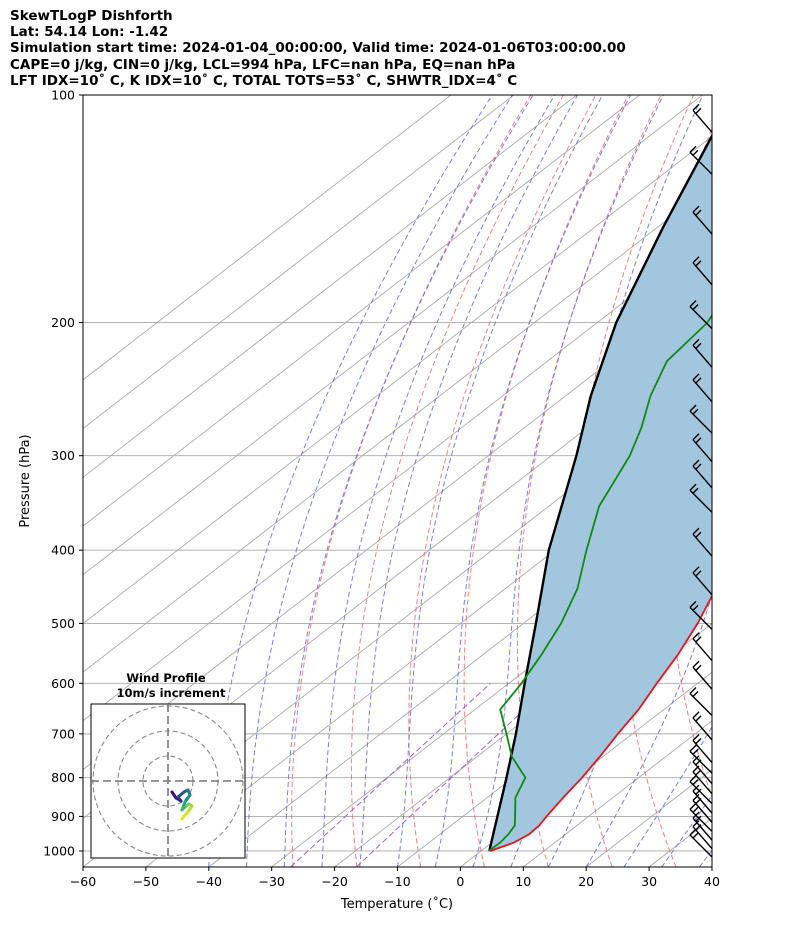 The height and width of the screenshot is (937, 794). I want to click on x-axis-label: Temperature (˚C), so click(396, 904).